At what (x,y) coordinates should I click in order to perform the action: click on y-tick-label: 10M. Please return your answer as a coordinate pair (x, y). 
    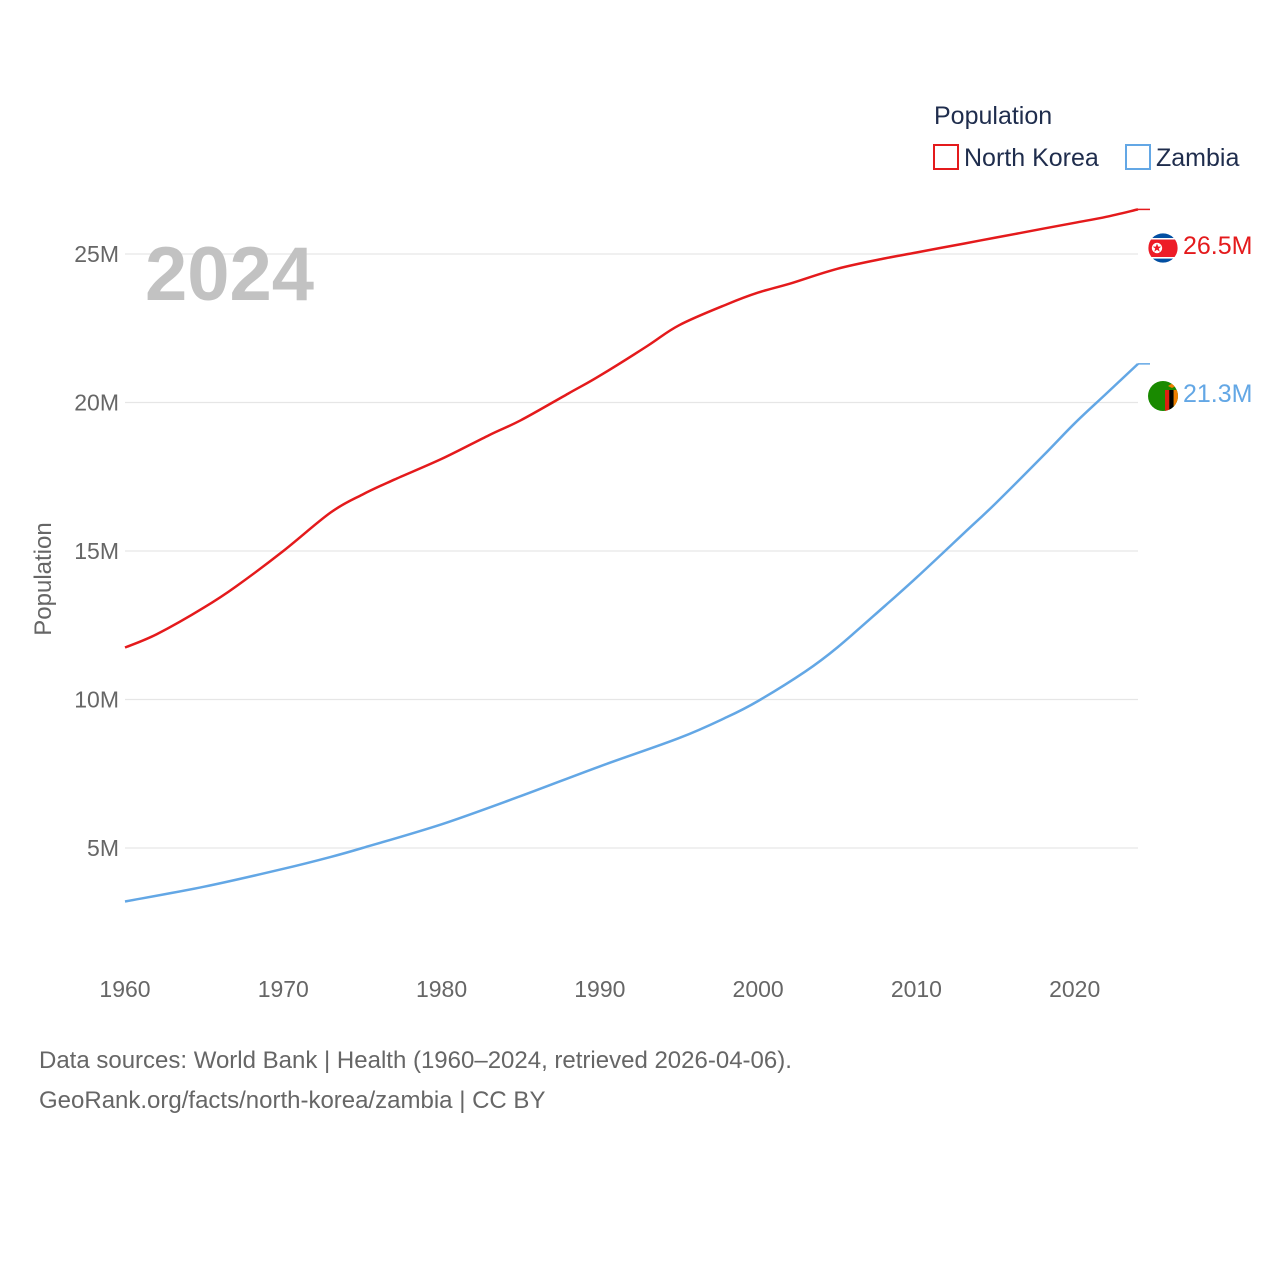
    Looking at the image, I should click on (96, 700).